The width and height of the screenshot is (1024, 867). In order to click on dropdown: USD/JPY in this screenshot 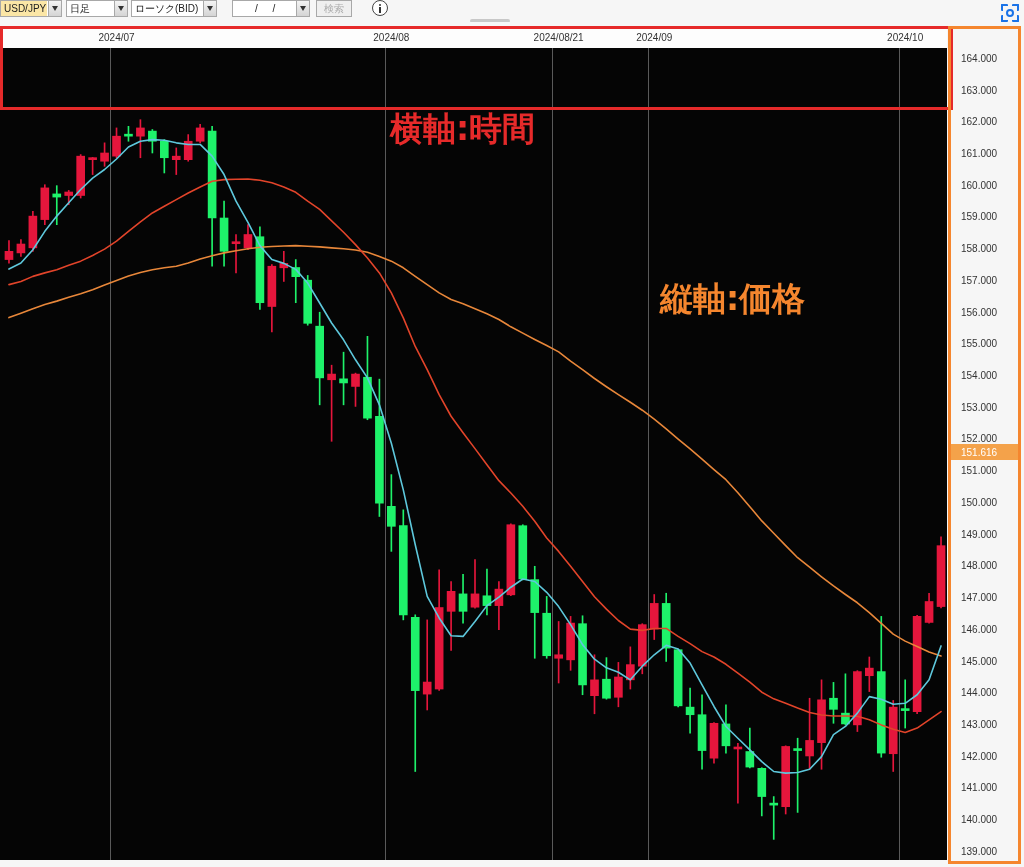, I will do `click(31, 8)`.